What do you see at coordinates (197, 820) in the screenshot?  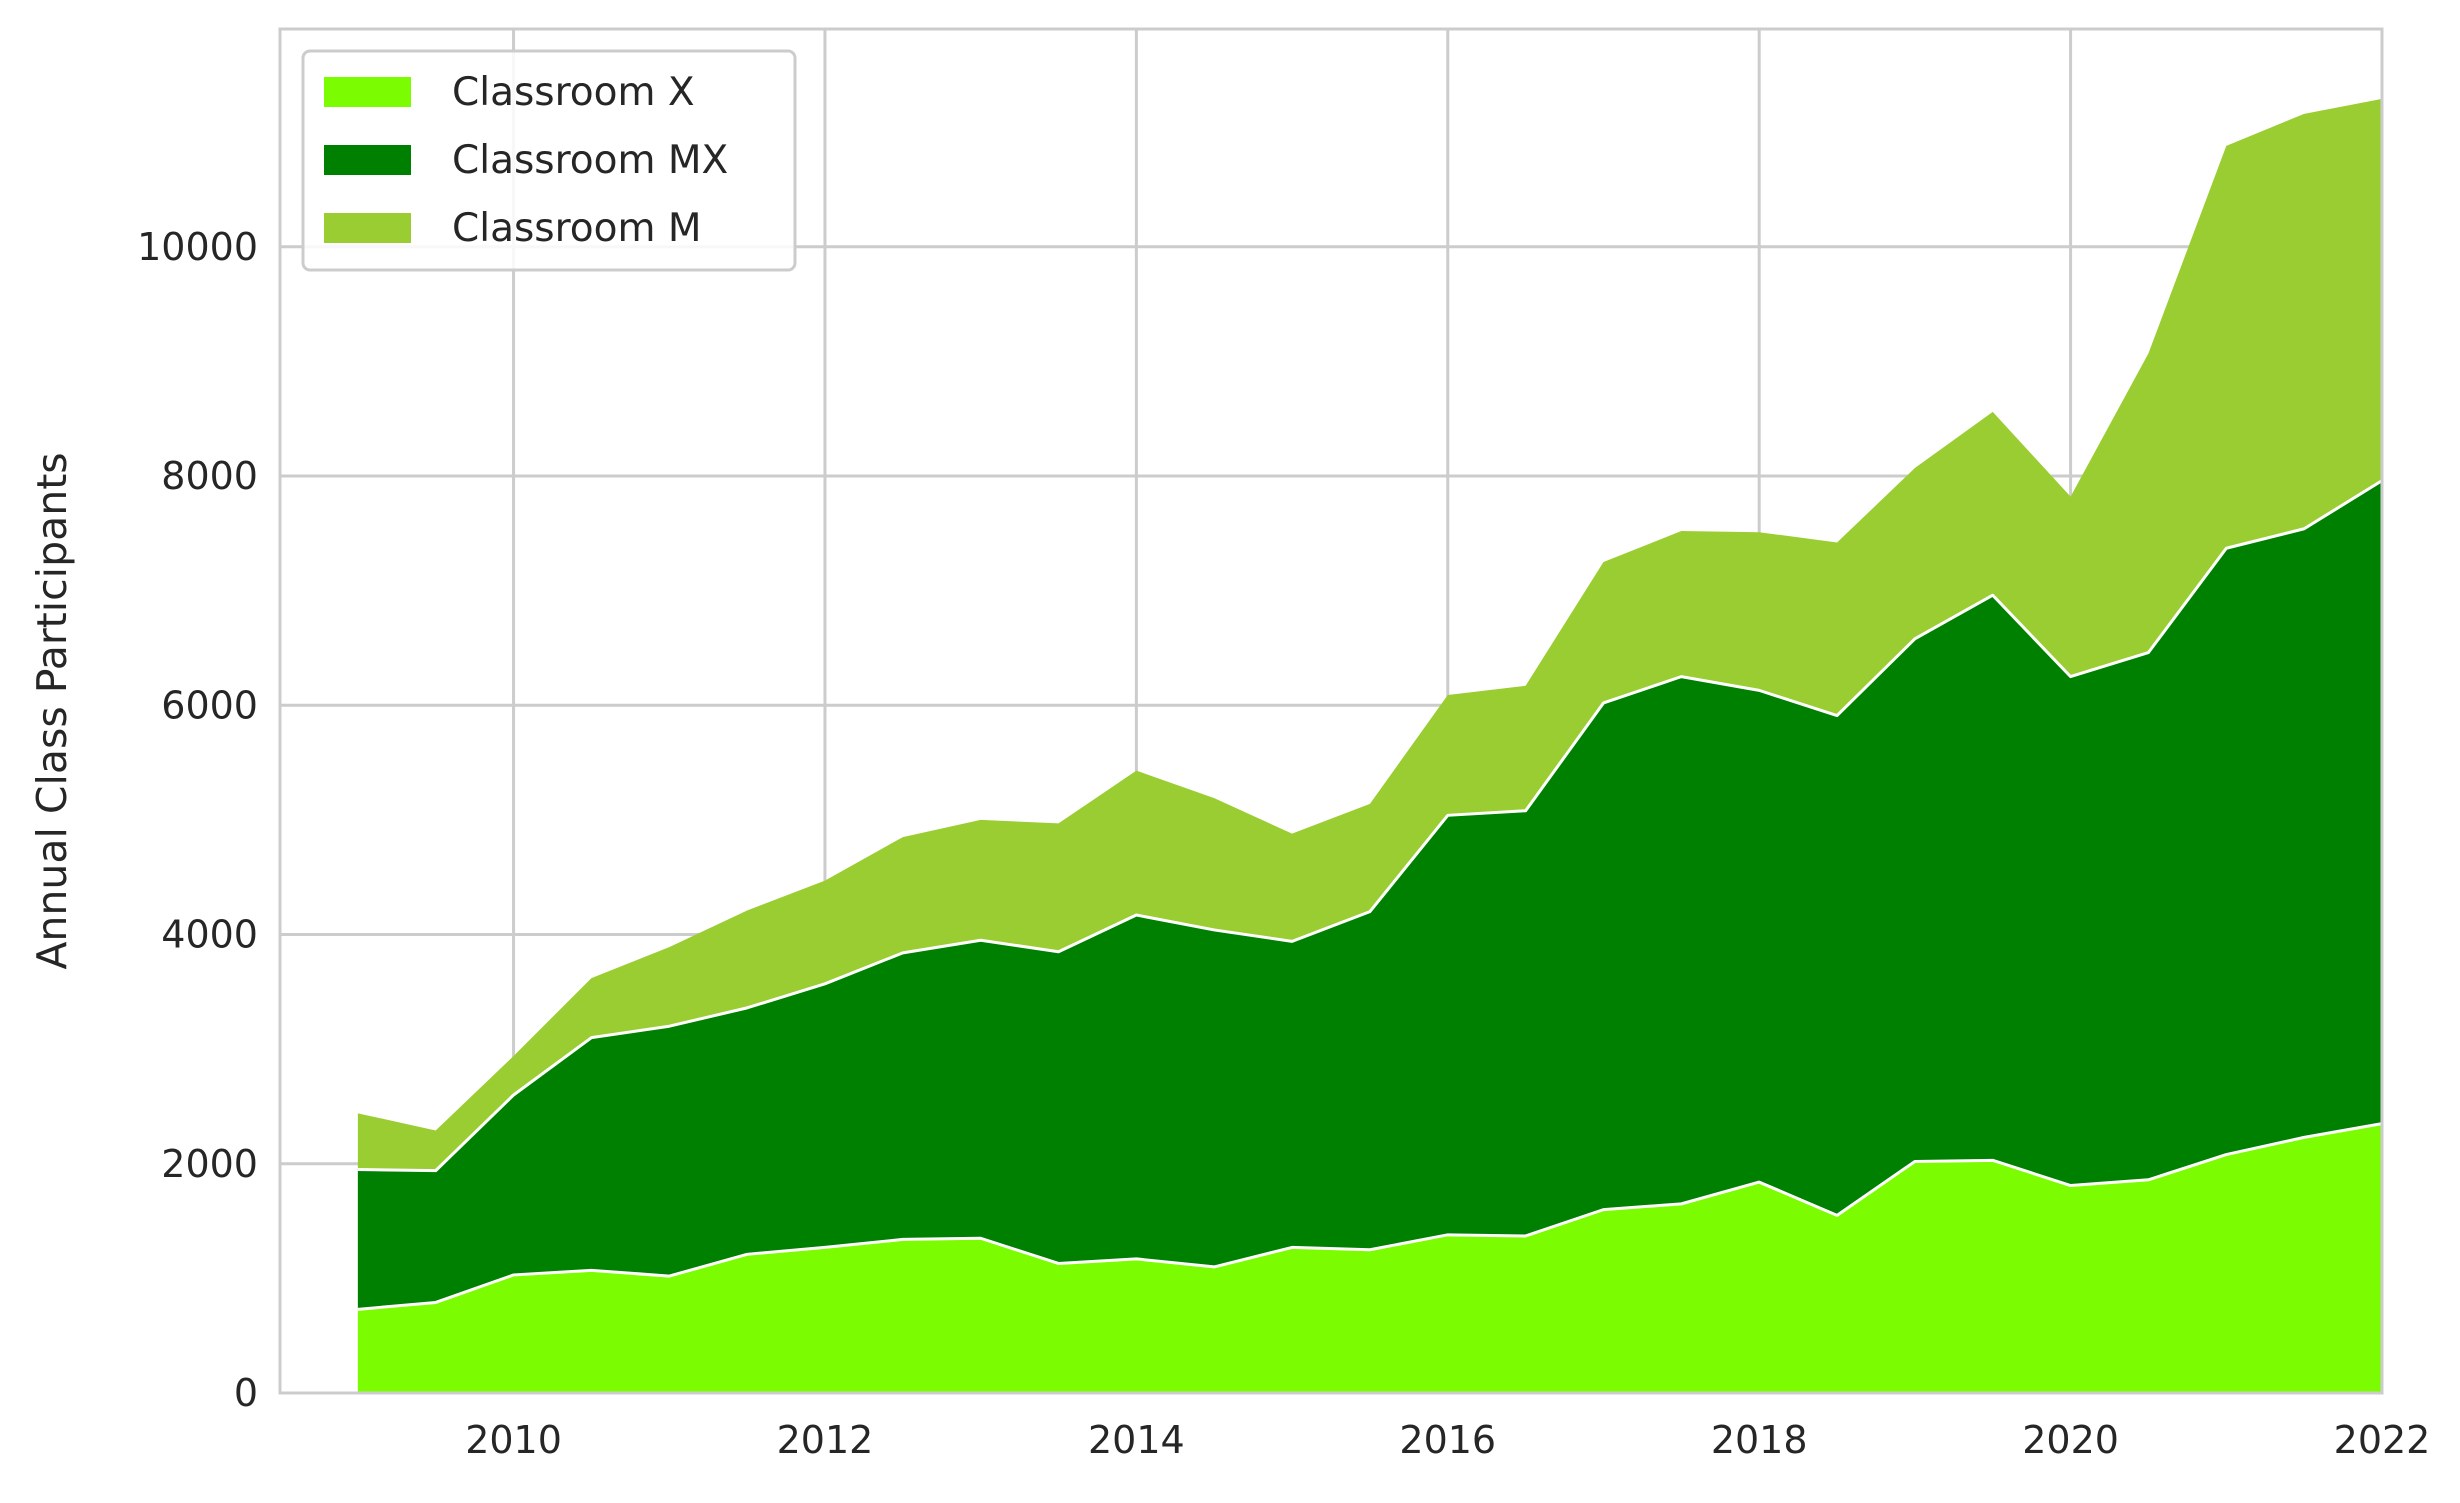 I see `y-axis-ticks: 0 2000 4000 6000 8000 10000` at bounding box center [197, 820].